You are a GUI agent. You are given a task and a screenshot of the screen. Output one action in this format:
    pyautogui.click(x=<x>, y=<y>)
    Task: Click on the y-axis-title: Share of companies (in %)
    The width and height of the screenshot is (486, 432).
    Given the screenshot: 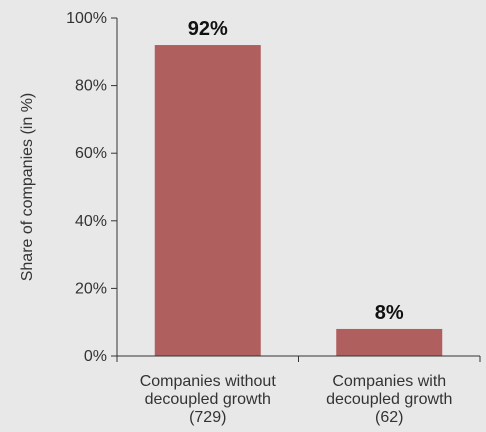 What is the action you would take?
    pyautogui.click(x=27, y=187)
    